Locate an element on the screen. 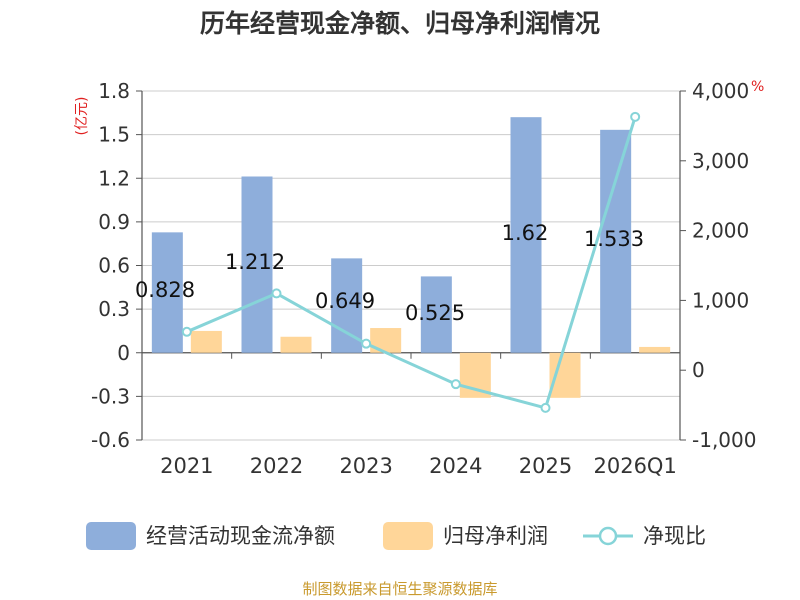 This screenshot has width=800, height=600. left-tick-label: 0.9 is located at coordinates (114, 222).